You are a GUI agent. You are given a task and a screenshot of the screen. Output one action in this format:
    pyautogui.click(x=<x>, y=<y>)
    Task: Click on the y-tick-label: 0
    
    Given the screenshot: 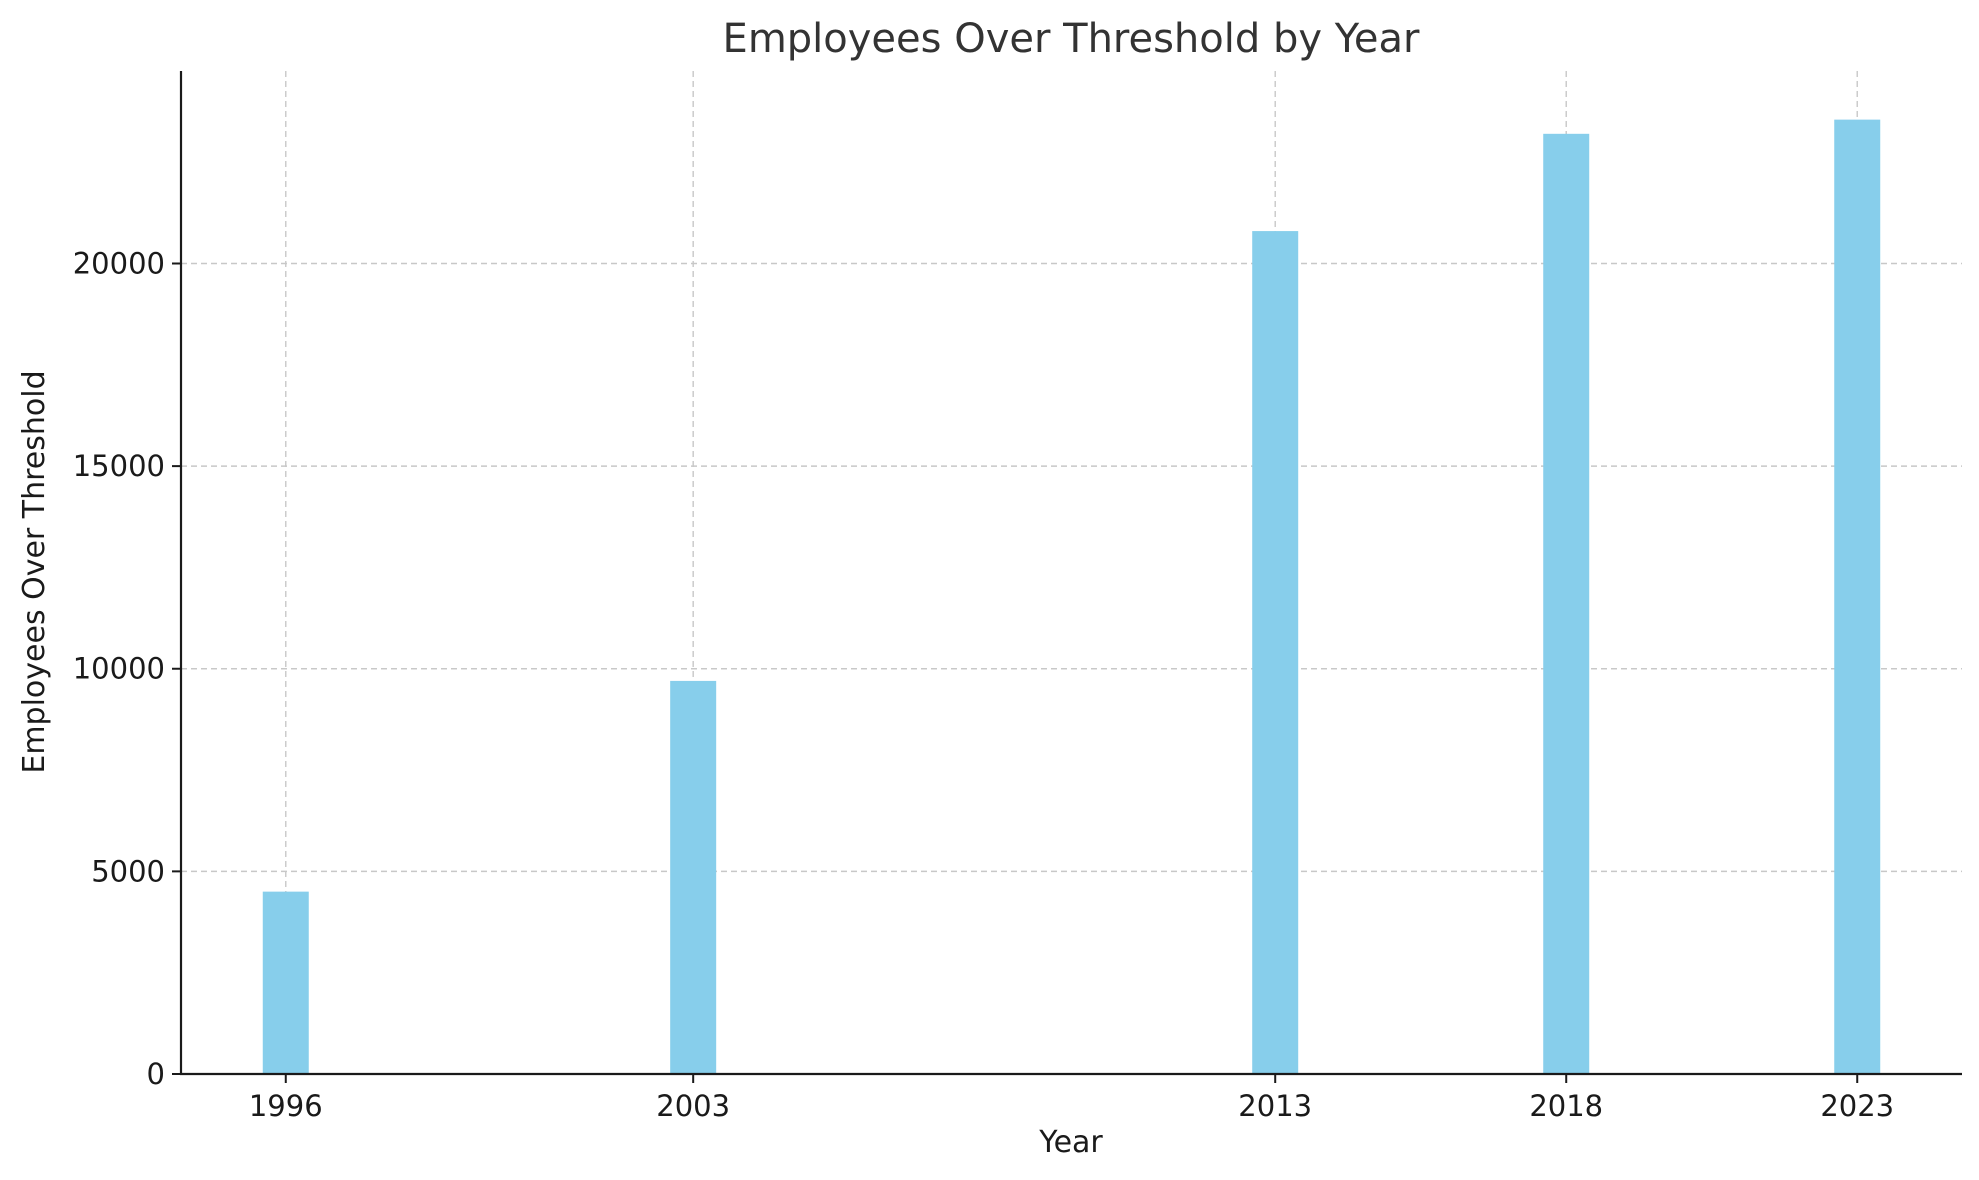 What is the action you would take?
    pyautogui.click(x=156, y=1074)
    